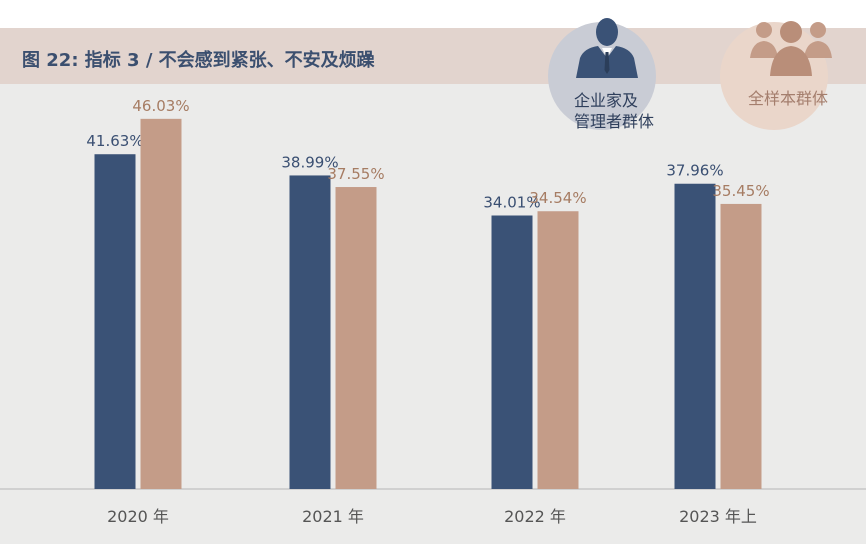  I want to click on x-tick-label-2: 2022 年, so click(535, 516).